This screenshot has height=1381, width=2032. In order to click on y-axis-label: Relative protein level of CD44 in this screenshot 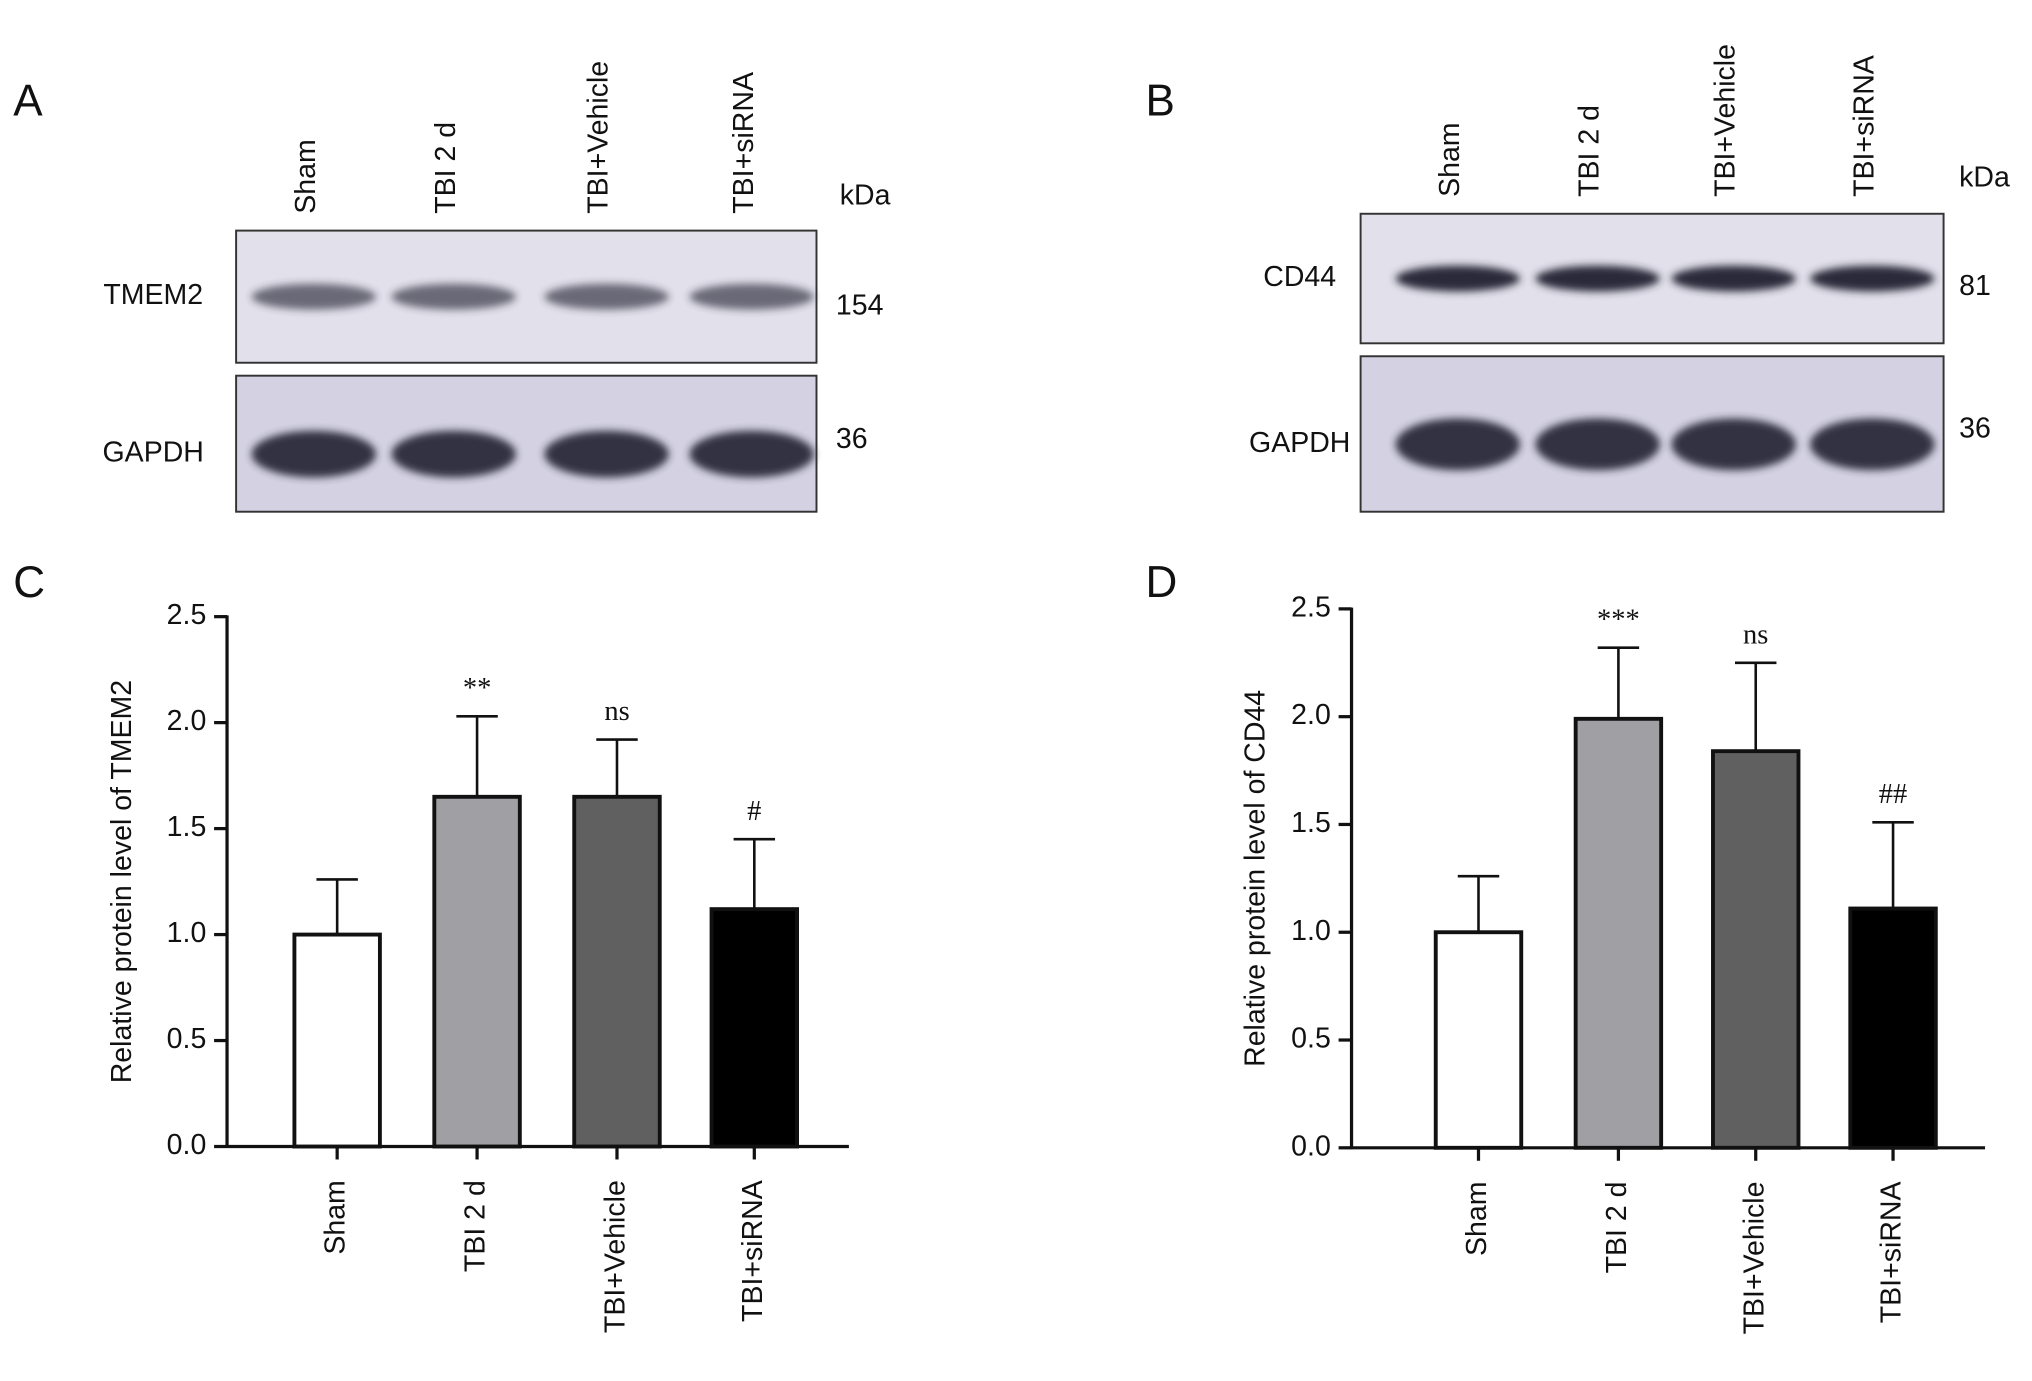, I will do `click(1255, 878)`.